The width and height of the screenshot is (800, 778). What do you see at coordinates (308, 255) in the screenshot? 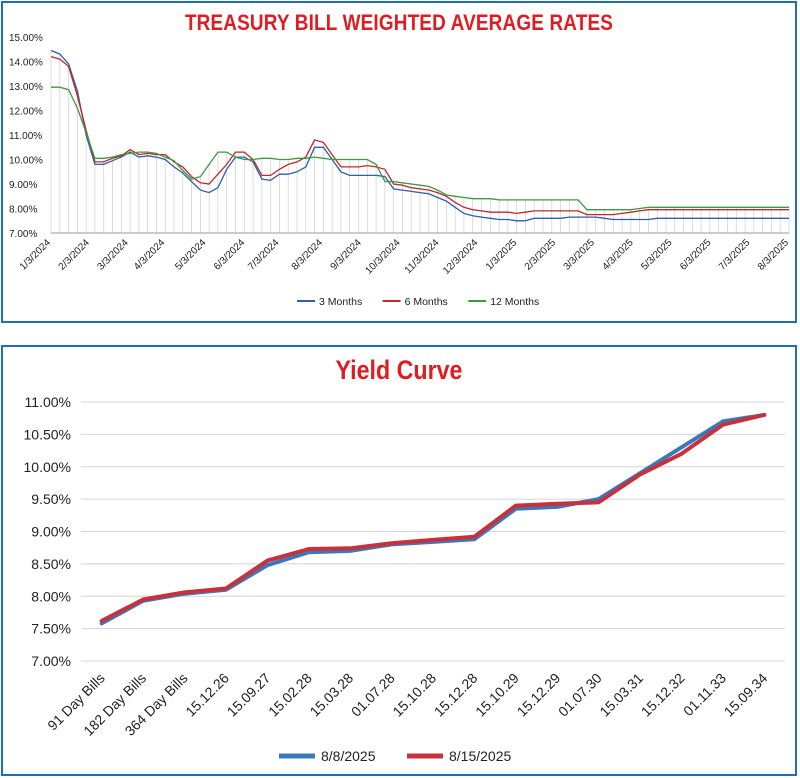
I see `x-tick-label: 8/3/2024` at bounding box center [308, 255].